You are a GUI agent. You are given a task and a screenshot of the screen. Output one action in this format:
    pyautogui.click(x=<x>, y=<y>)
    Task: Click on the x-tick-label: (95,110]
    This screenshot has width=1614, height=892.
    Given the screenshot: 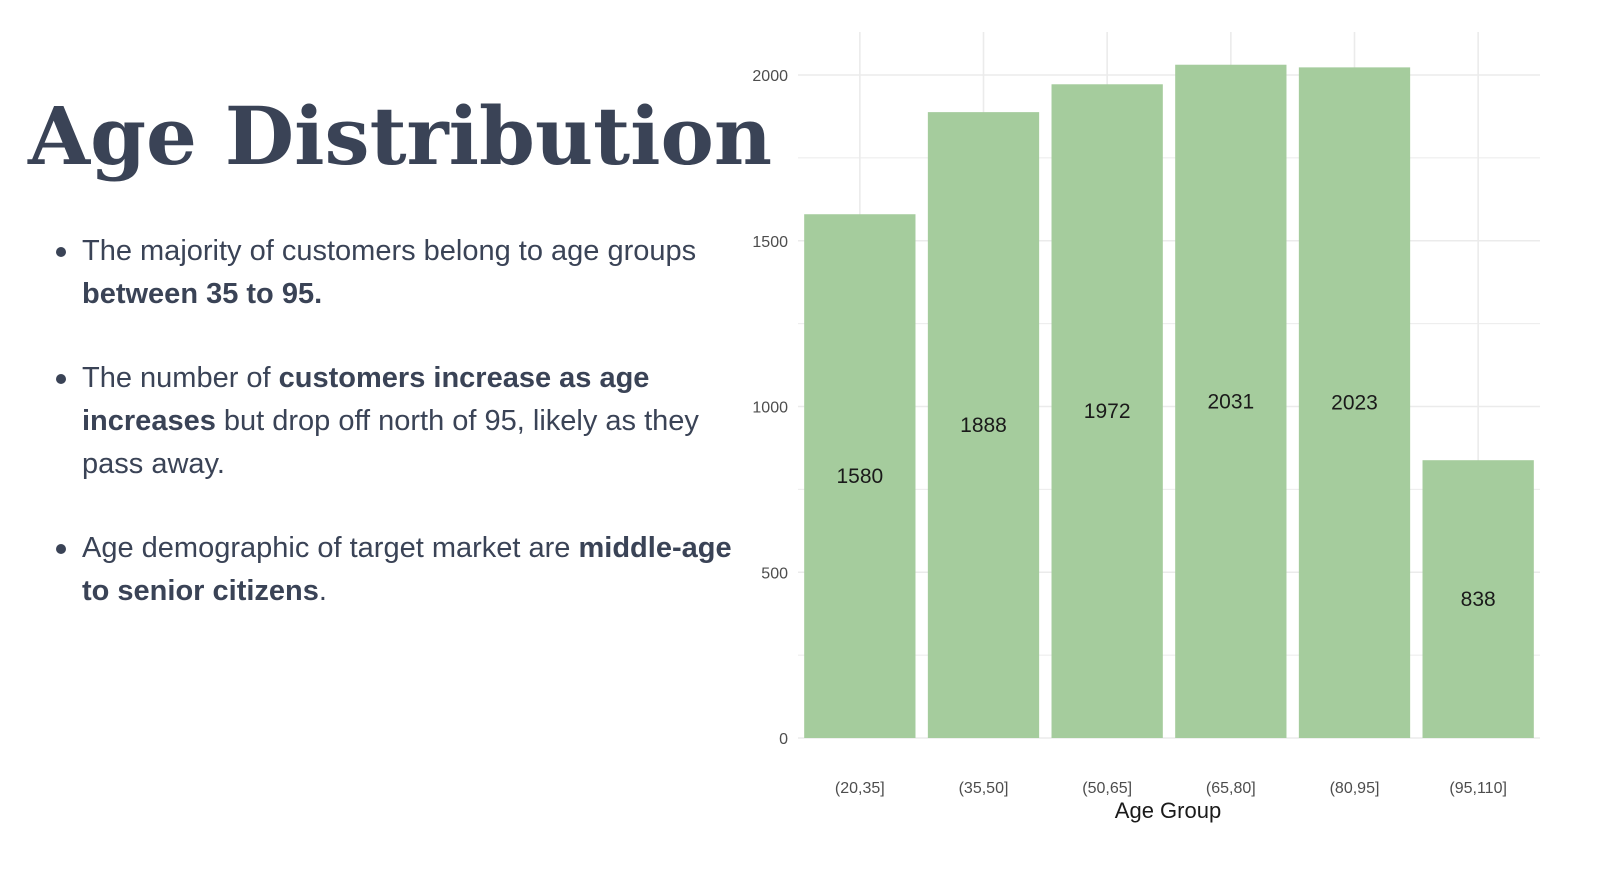 What is the action you would take?
    pyautogui.click(x=1478, y=788)
    